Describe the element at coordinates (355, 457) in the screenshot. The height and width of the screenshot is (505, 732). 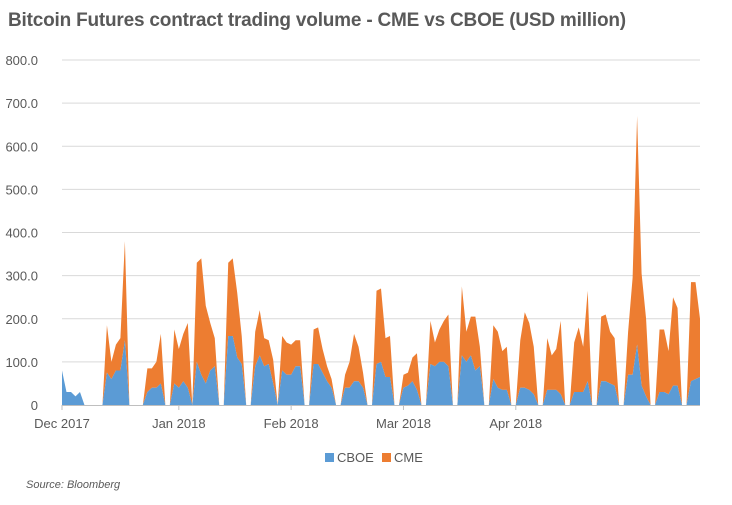
I see `legend-label-cboe: CBOE` at that location.